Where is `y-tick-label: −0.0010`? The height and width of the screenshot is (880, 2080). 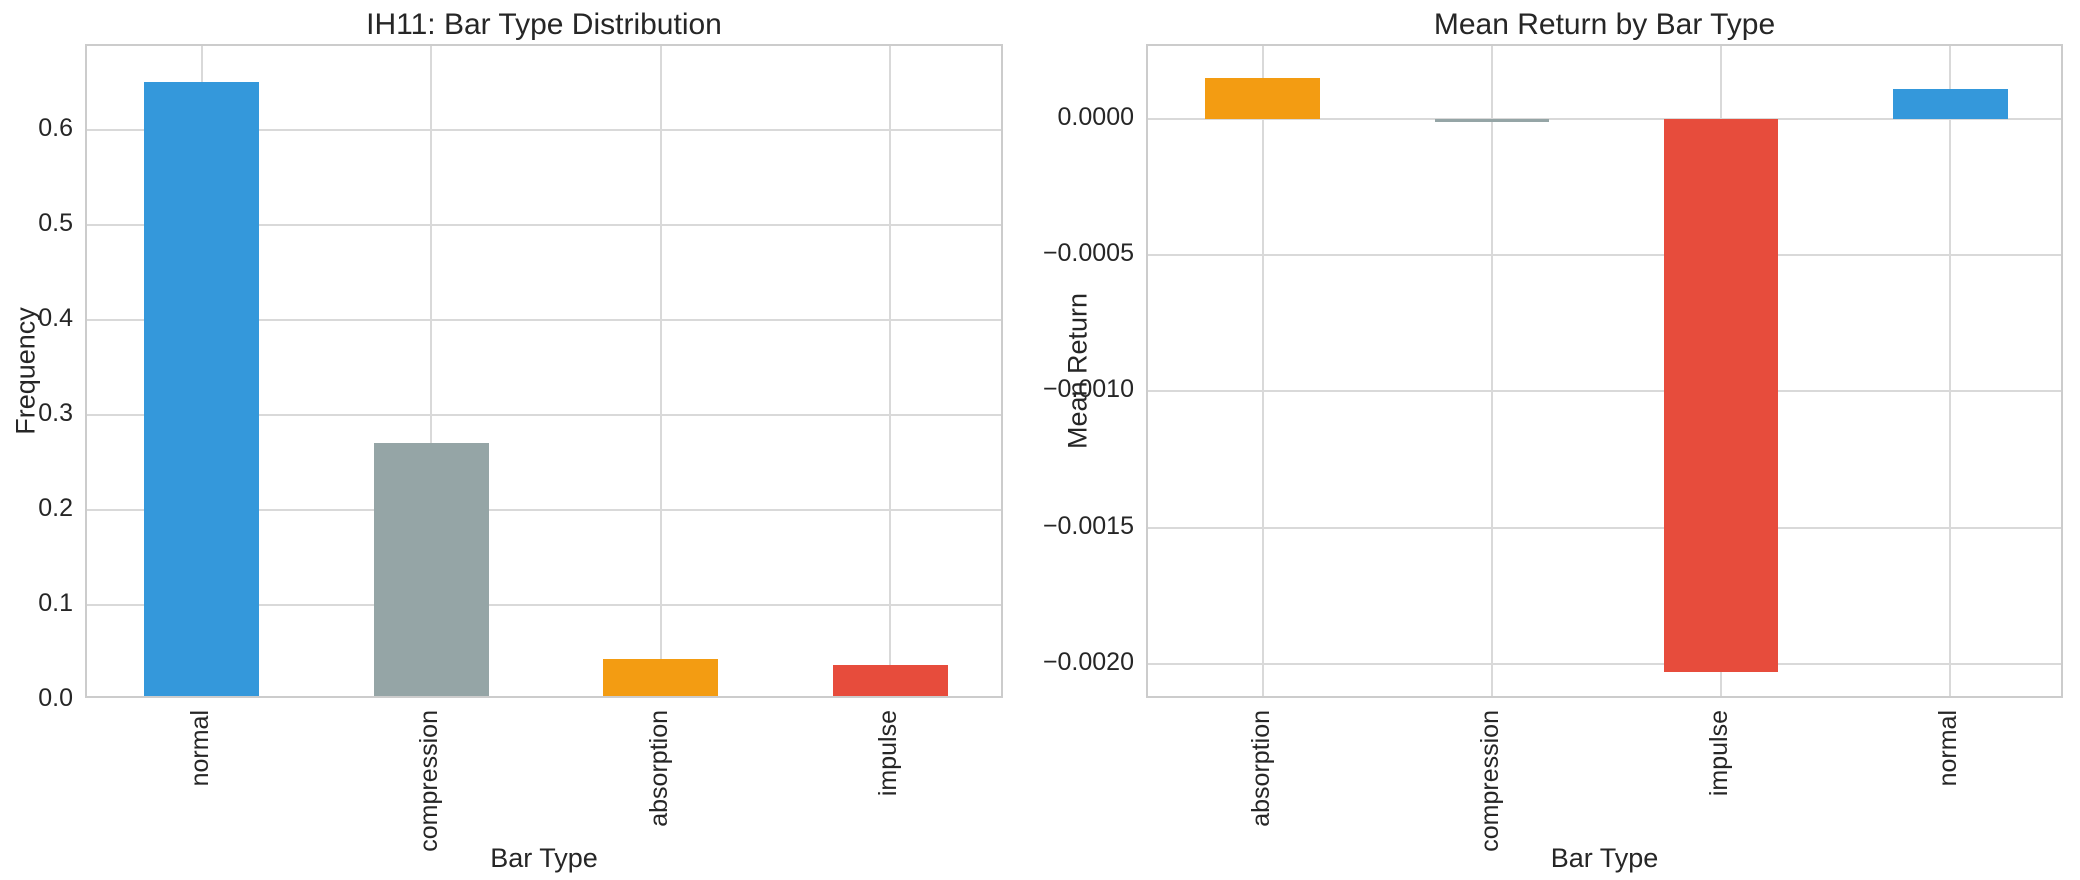 y-tick-label: −0.0010 is located at coordinates (1088, 389).